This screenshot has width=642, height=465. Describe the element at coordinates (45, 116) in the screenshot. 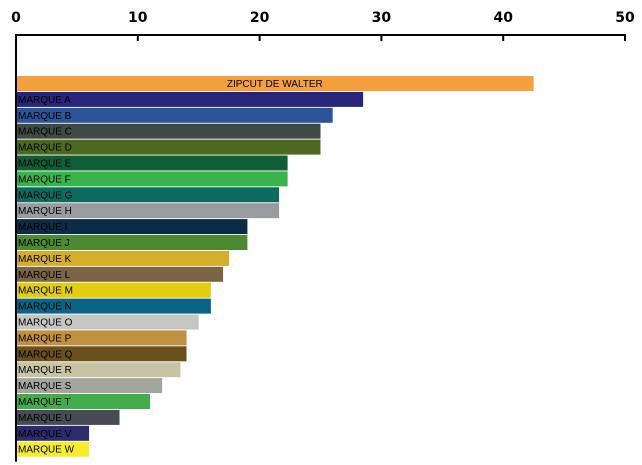

I see `bar-label: MARQUE B` at that location.